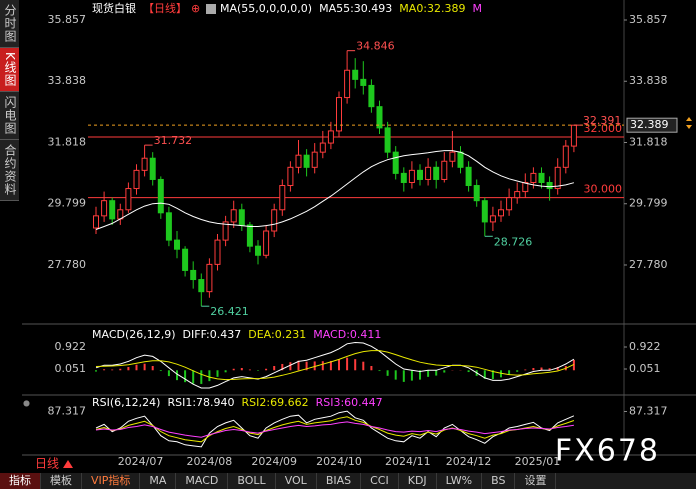  What do you see at coordinates (513, 241) in the screenshot?
I see `annotation: 28.726` at bounding box center [513, 241].